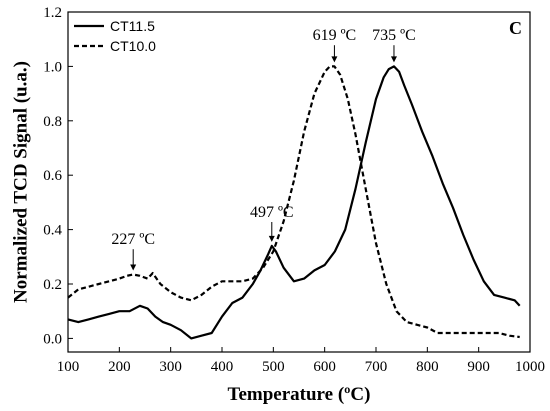 The image size is (550, 411). What do you see at coordinates (301, 361) in the screenshot?
I see `x-axis: 100 200 300 400 500 600 700 800 900 1000` at bounding box center [301, 361].